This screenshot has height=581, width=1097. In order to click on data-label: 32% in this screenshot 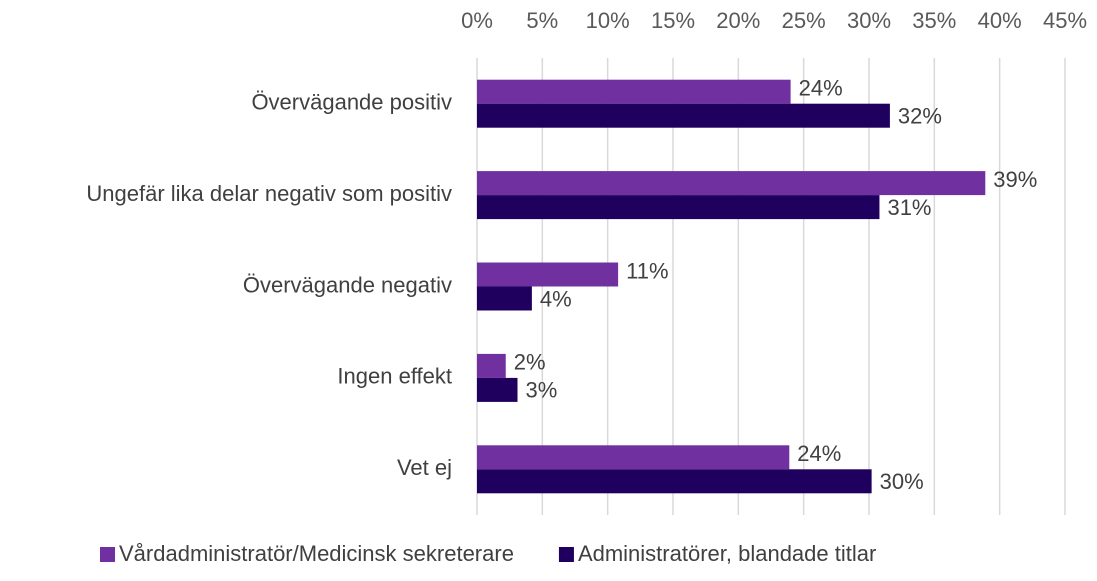, I will do `click(920, 116)`.